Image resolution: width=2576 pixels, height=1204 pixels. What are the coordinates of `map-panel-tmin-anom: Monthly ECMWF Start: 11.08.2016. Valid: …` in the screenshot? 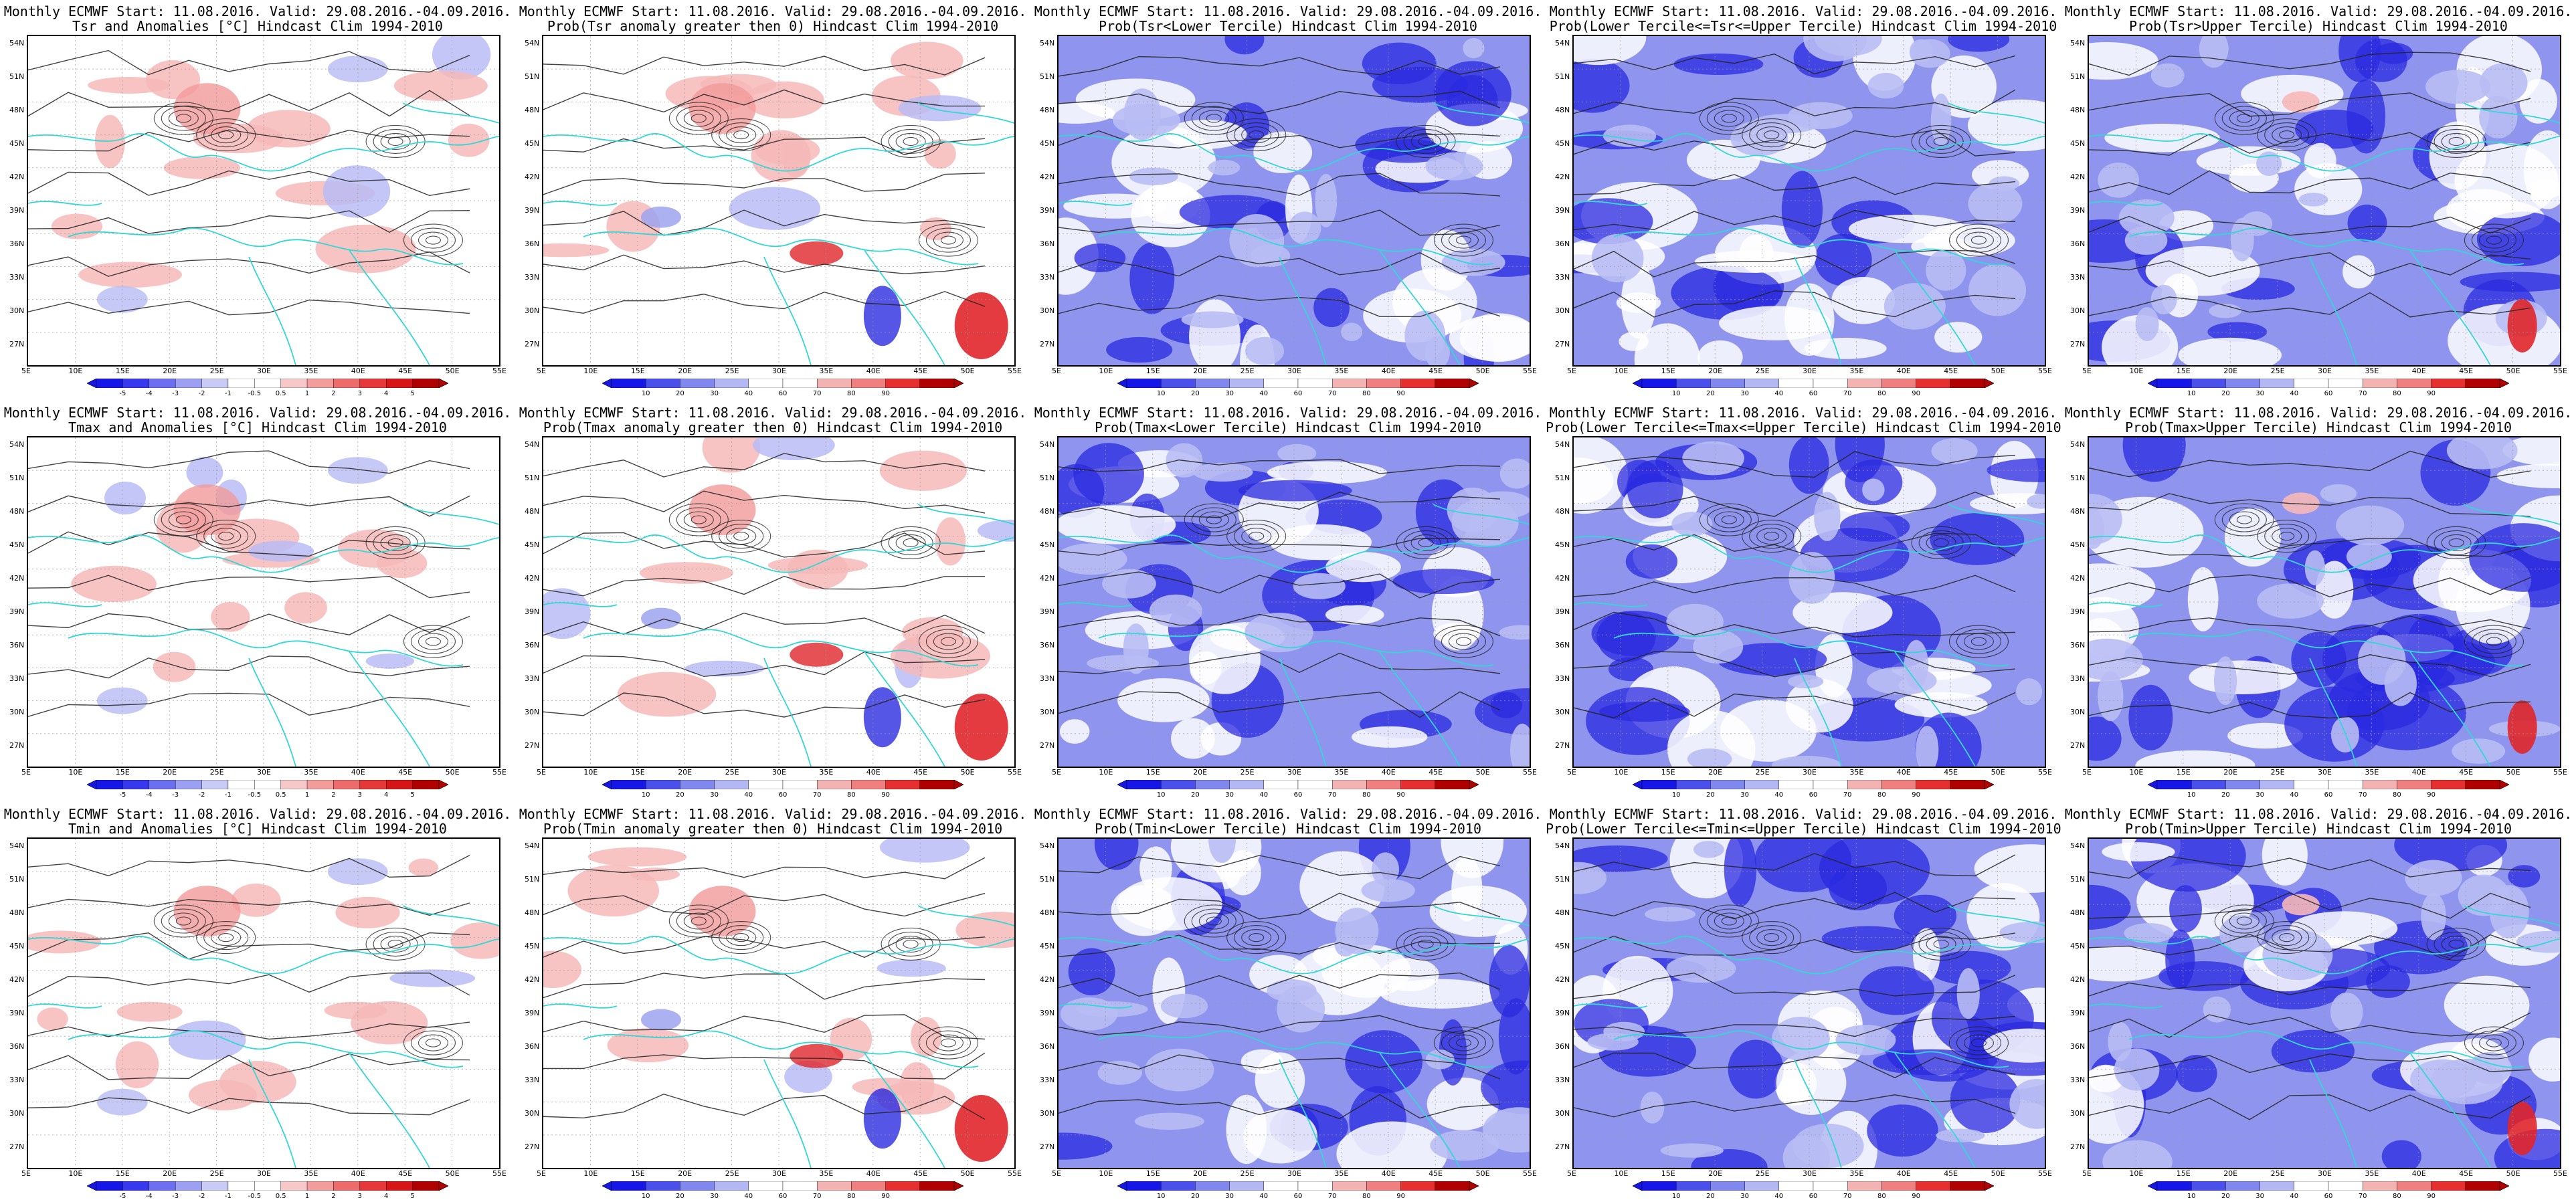 It's located at (257, 1003).